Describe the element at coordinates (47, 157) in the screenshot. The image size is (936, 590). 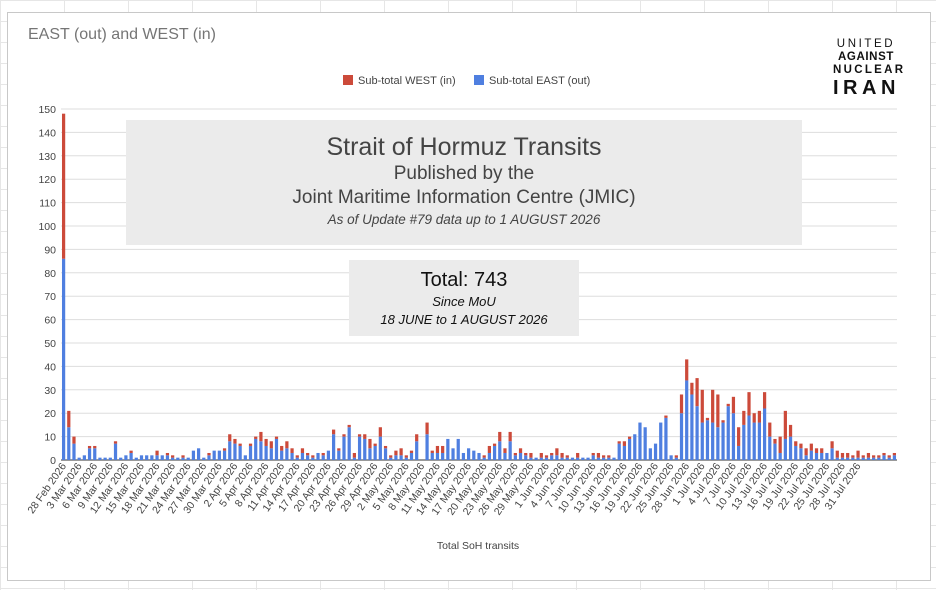
I see `y-tick-label: 130` at that location.